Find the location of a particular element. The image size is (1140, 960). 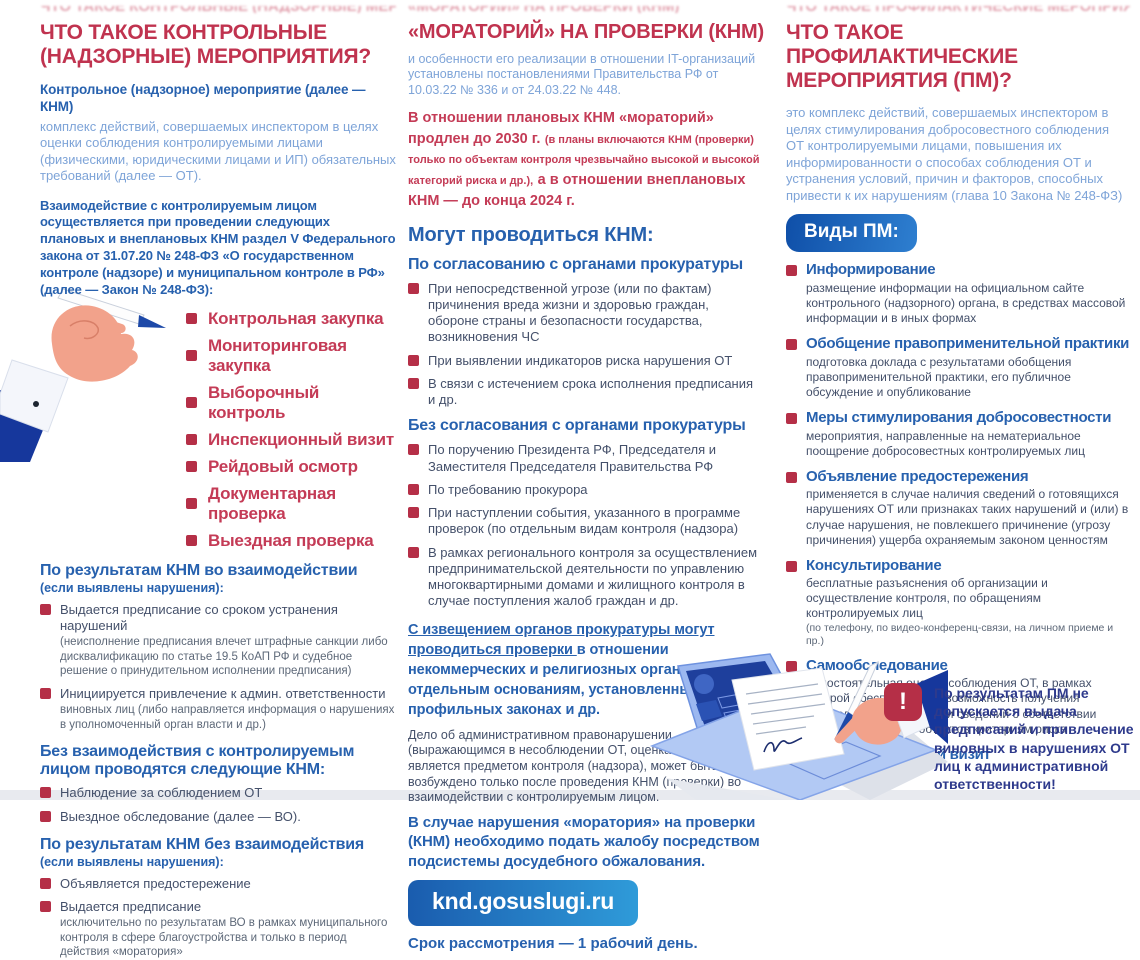

pm-entry-title: Обобщение правоприменительной практики is located at coordinates (968, 344).